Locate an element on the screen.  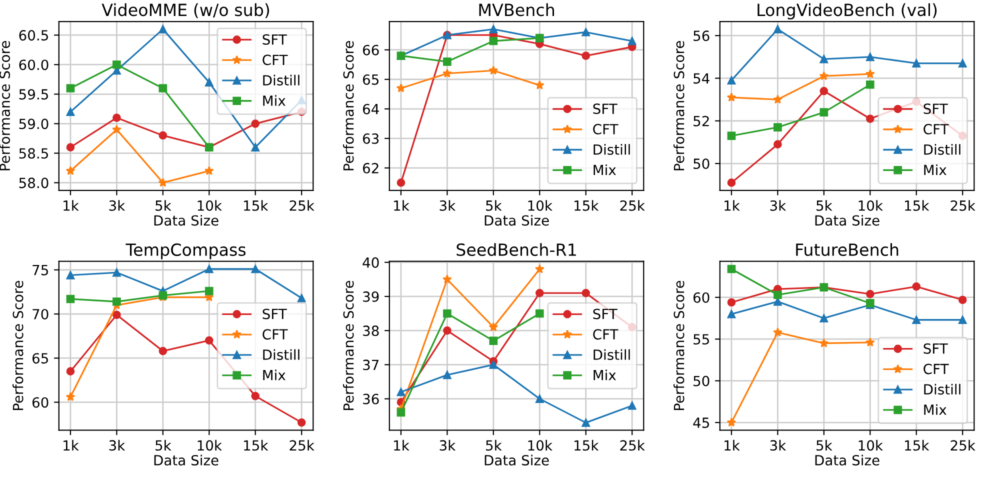
y-tick-label: 56 is located at coordinates (702, 36).